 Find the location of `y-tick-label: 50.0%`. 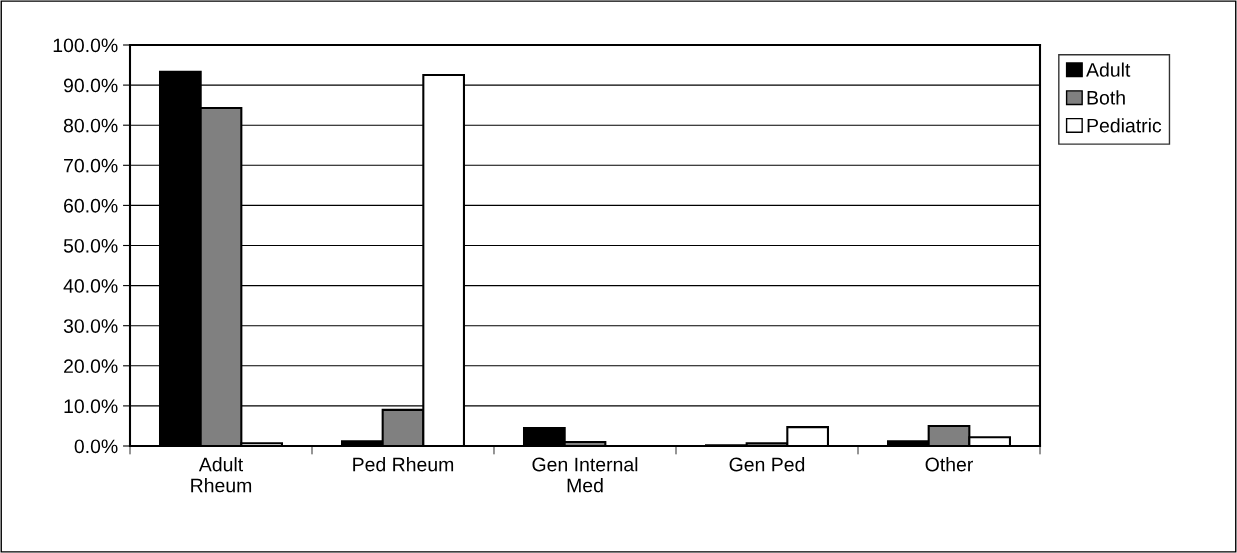

y-tick-label: 50.0% is located at coordinates (90, 245).